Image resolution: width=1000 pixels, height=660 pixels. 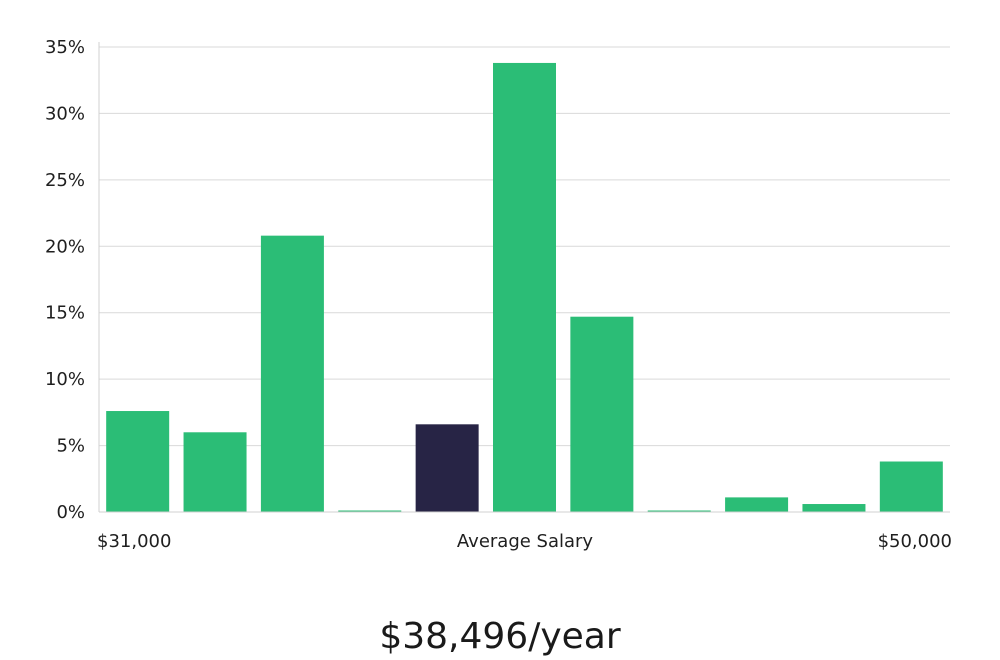 What do you see at coordinates (525, 541) in the screenshot?
I see `x-label-average: Average Salary` at bounding box center [525, 541].